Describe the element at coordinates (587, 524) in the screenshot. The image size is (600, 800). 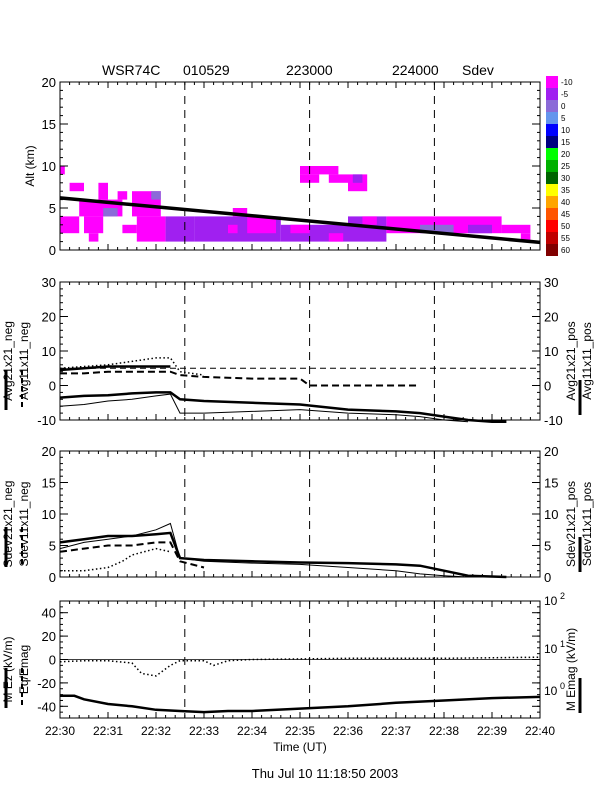
I see `y-axis-label-right: Sdev11x11_pos` at that location.